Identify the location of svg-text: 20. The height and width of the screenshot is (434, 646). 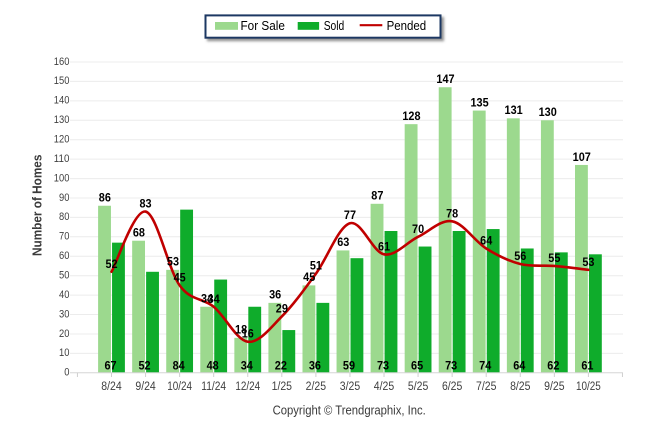
(64, 334).